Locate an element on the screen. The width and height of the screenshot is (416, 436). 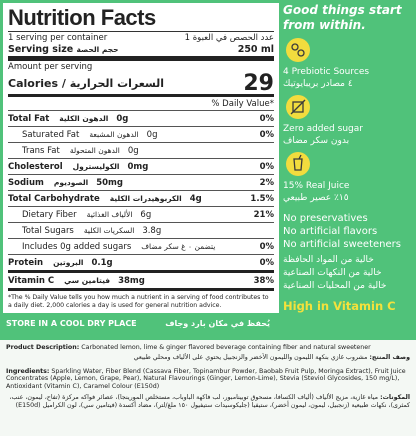
free-from-item: No preservatives is located at coordinates (325, 218).